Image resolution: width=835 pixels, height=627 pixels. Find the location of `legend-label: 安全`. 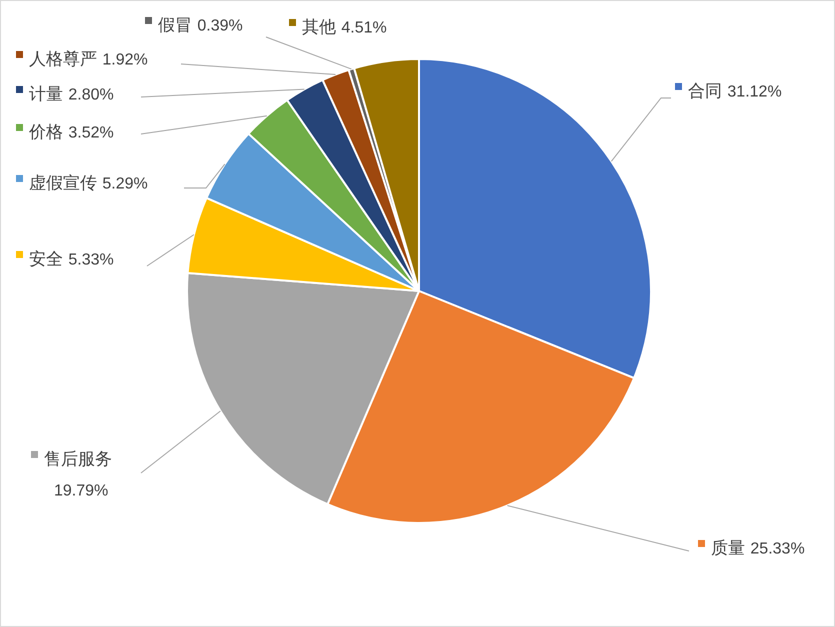

legend-label: 安全 is located at coordinates (48, 259).